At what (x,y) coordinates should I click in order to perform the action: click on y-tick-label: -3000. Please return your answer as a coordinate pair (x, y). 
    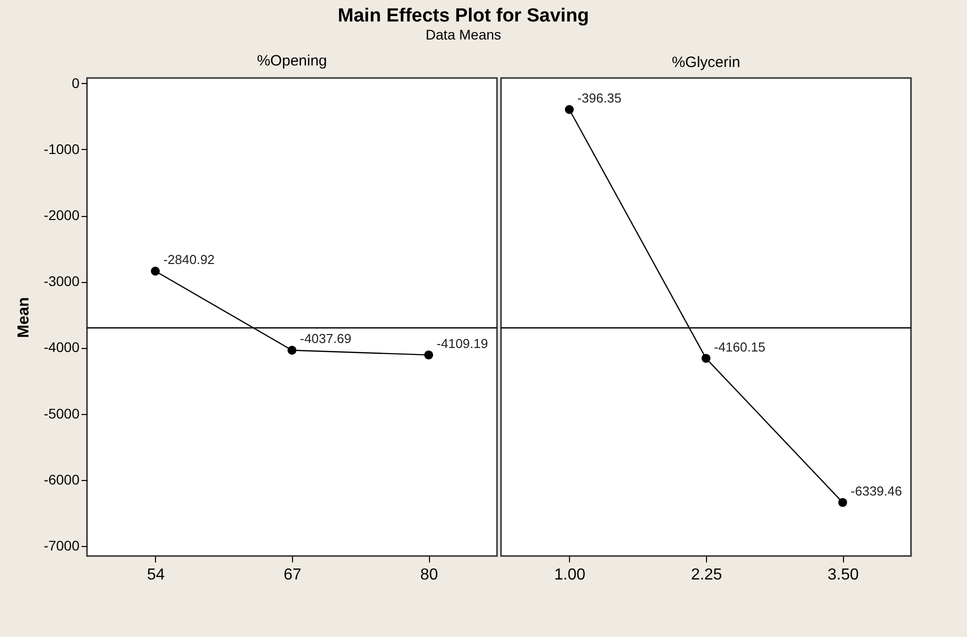
    Looking at the image, I should click on (62, 281).